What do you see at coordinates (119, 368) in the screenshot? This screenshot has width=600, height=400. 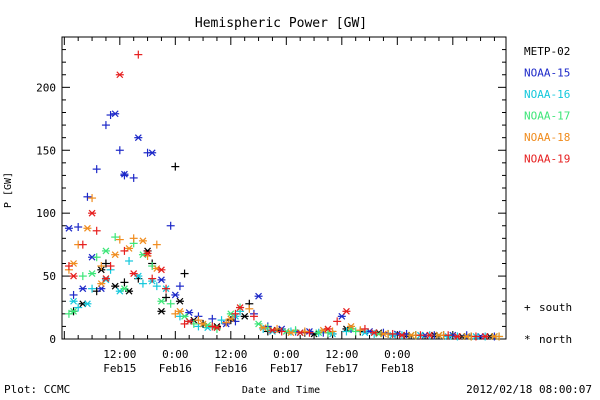 I see `x-tick-label-date: Feb15` at bounding box center [119, 368].